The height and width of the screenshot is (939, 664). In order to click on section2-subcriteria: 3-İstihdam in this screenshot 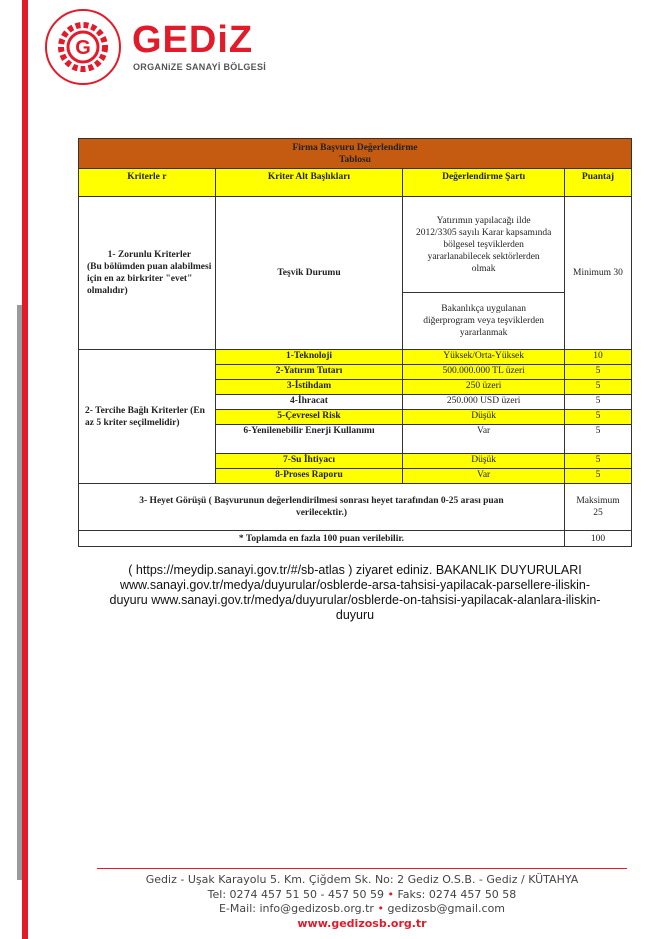, I will do `click(309, 387)`.